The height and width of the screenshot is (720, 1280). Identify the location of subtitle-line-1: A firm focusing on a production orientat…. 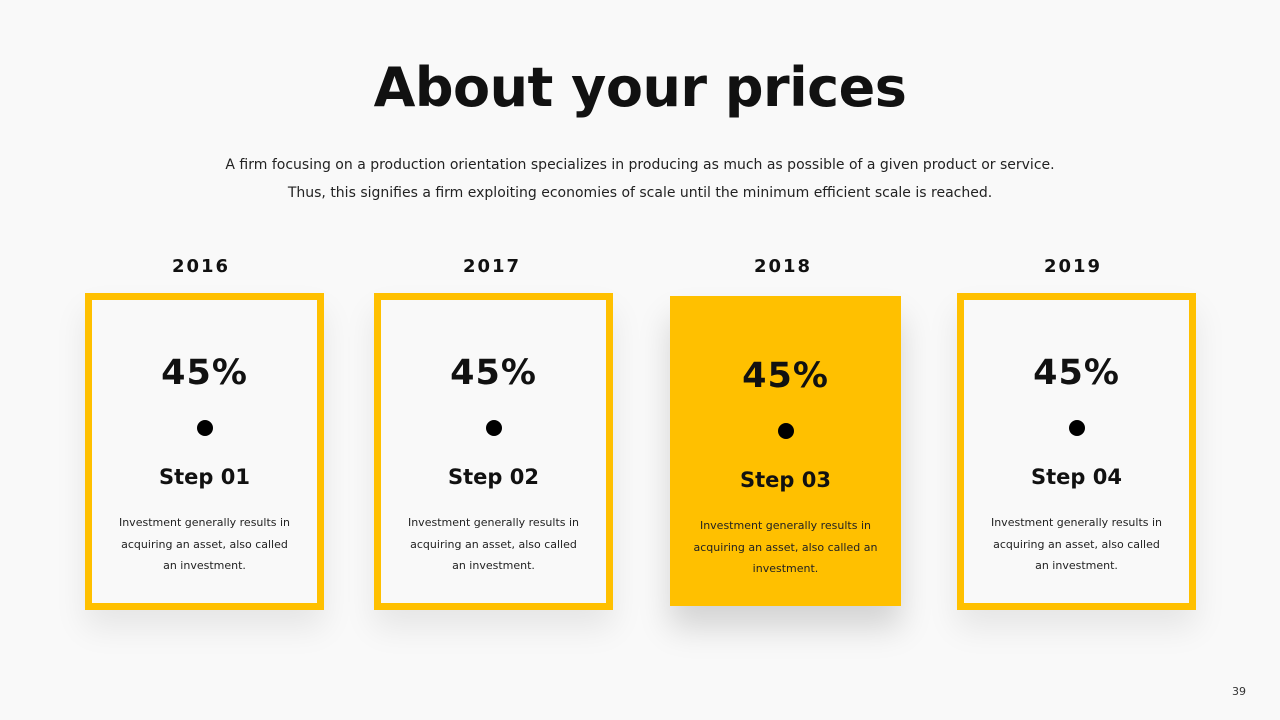
(640, 165).